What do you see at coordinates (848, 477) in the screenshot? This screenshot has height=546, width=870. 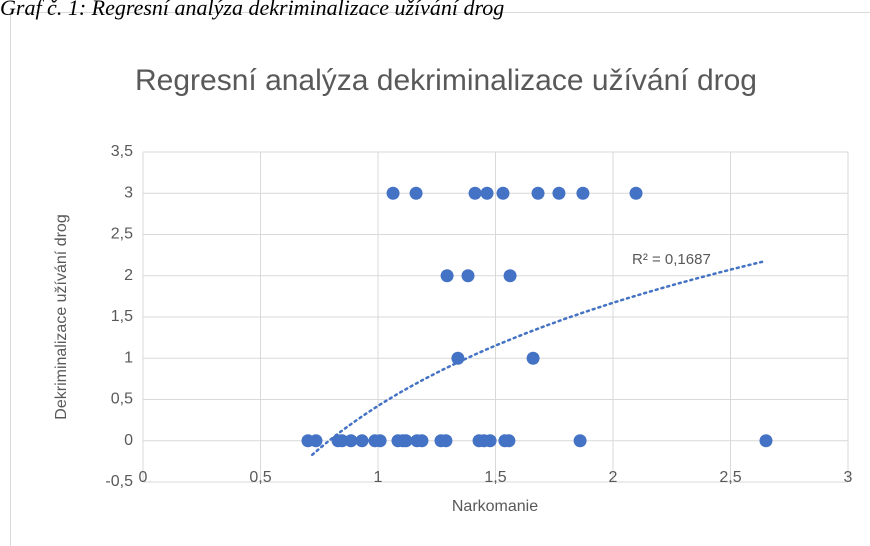 I see `x-tick-label: 3` at bounding box center [848, 477].